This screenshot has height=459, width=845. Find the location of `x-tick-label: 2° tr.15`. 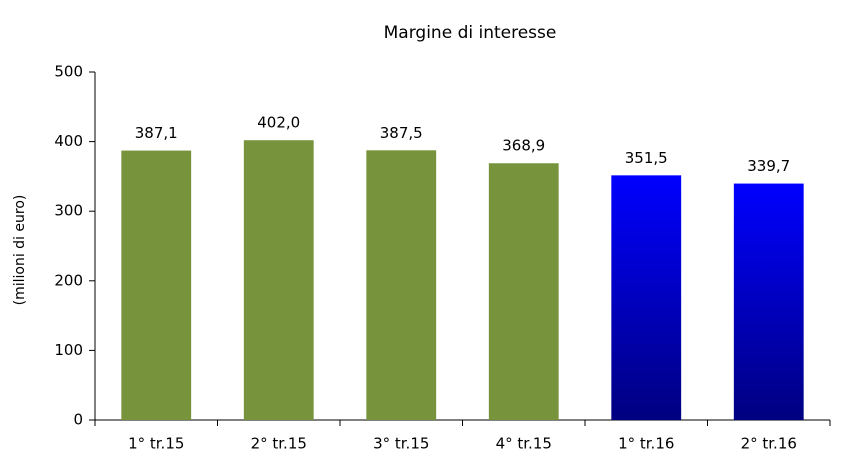

x-tick-label: 2° tr.15 is located at coordinates (279, 444).